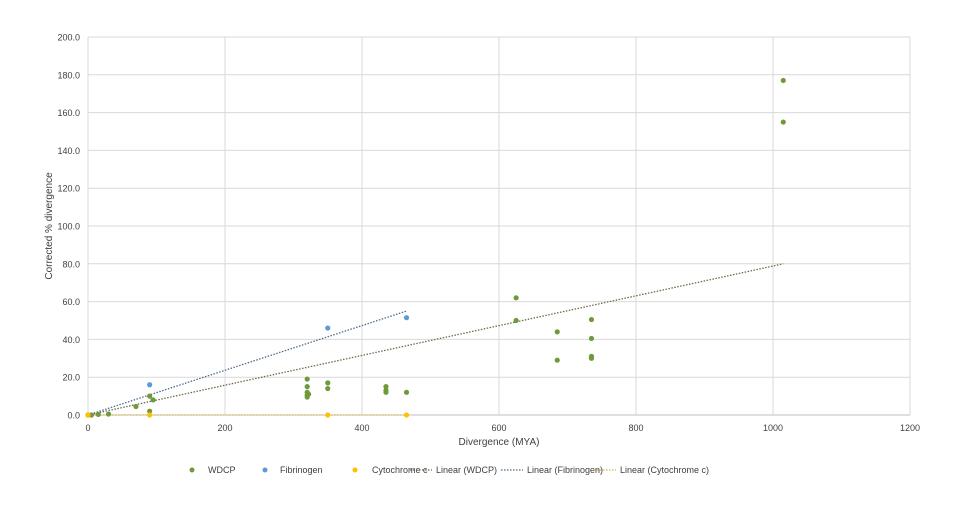  I want to click on y-tick-label: 200.0, so click(68, 38).